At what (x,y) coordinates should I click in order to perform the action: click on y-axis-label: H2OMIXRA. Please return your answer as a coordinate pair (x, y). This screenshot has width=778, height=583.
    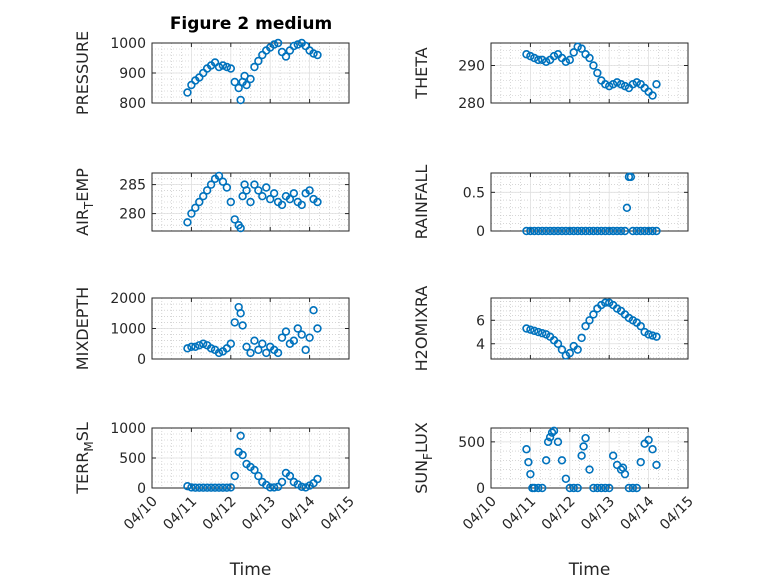
    Looking at the image, I should click on (421, 329).